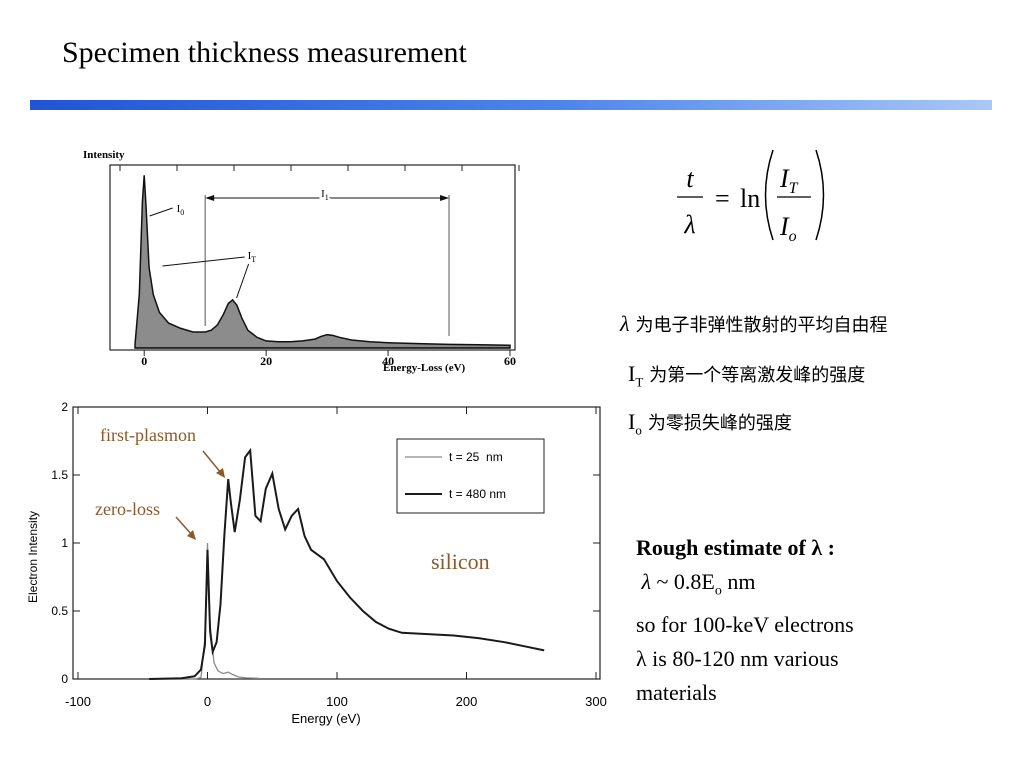 Image resolution: width=1024 pixels, height=768 pixels. I want to click on chart1-window-label: I1, so click(325, 195).